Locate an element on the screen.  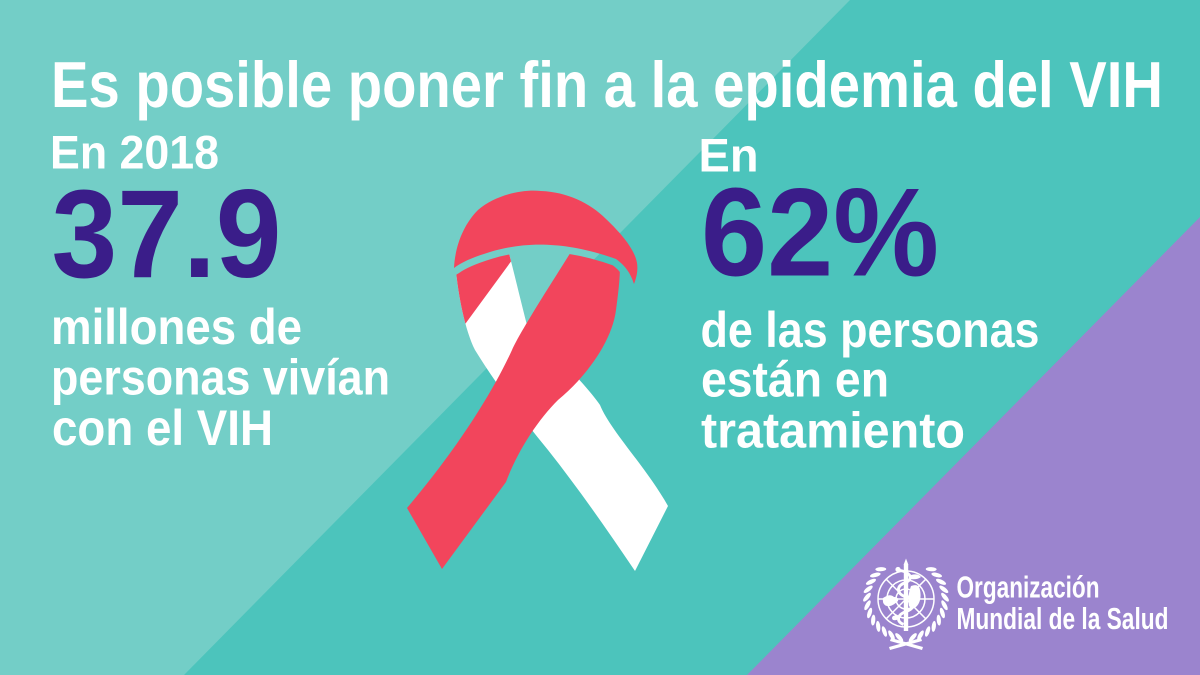
svg-text: tratamiento is located at coordinates (833, 430).